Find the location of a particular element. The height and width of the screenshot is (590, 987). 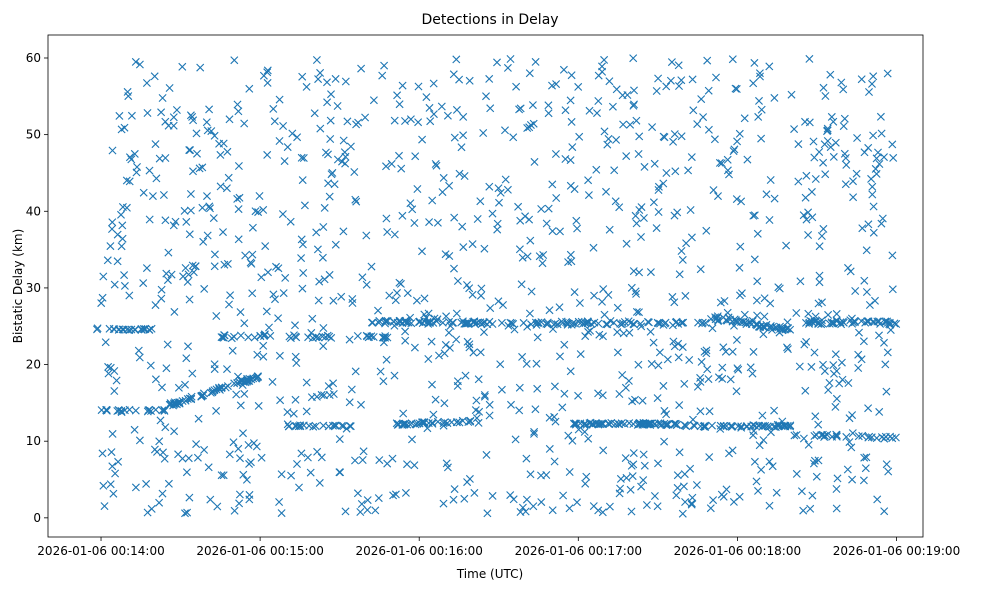

x-tick-label: 2026-01-06 00:19:00 is located at coordinates (896, 551).